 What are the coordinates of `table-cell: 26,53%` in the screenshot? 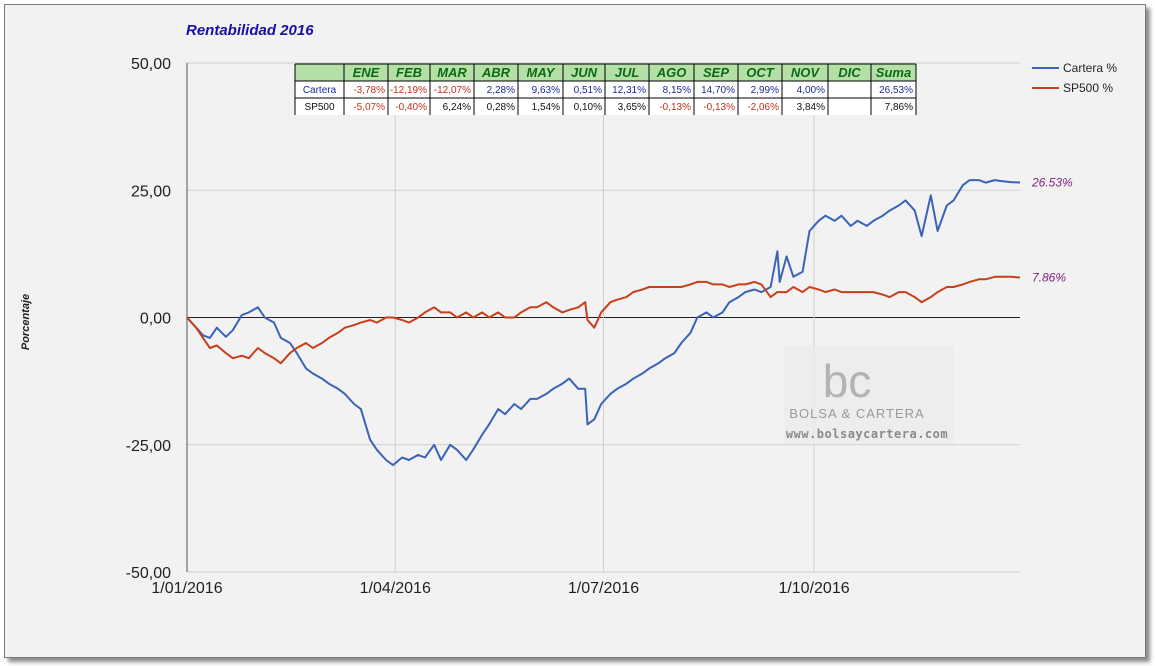 It's located at (896, 90).